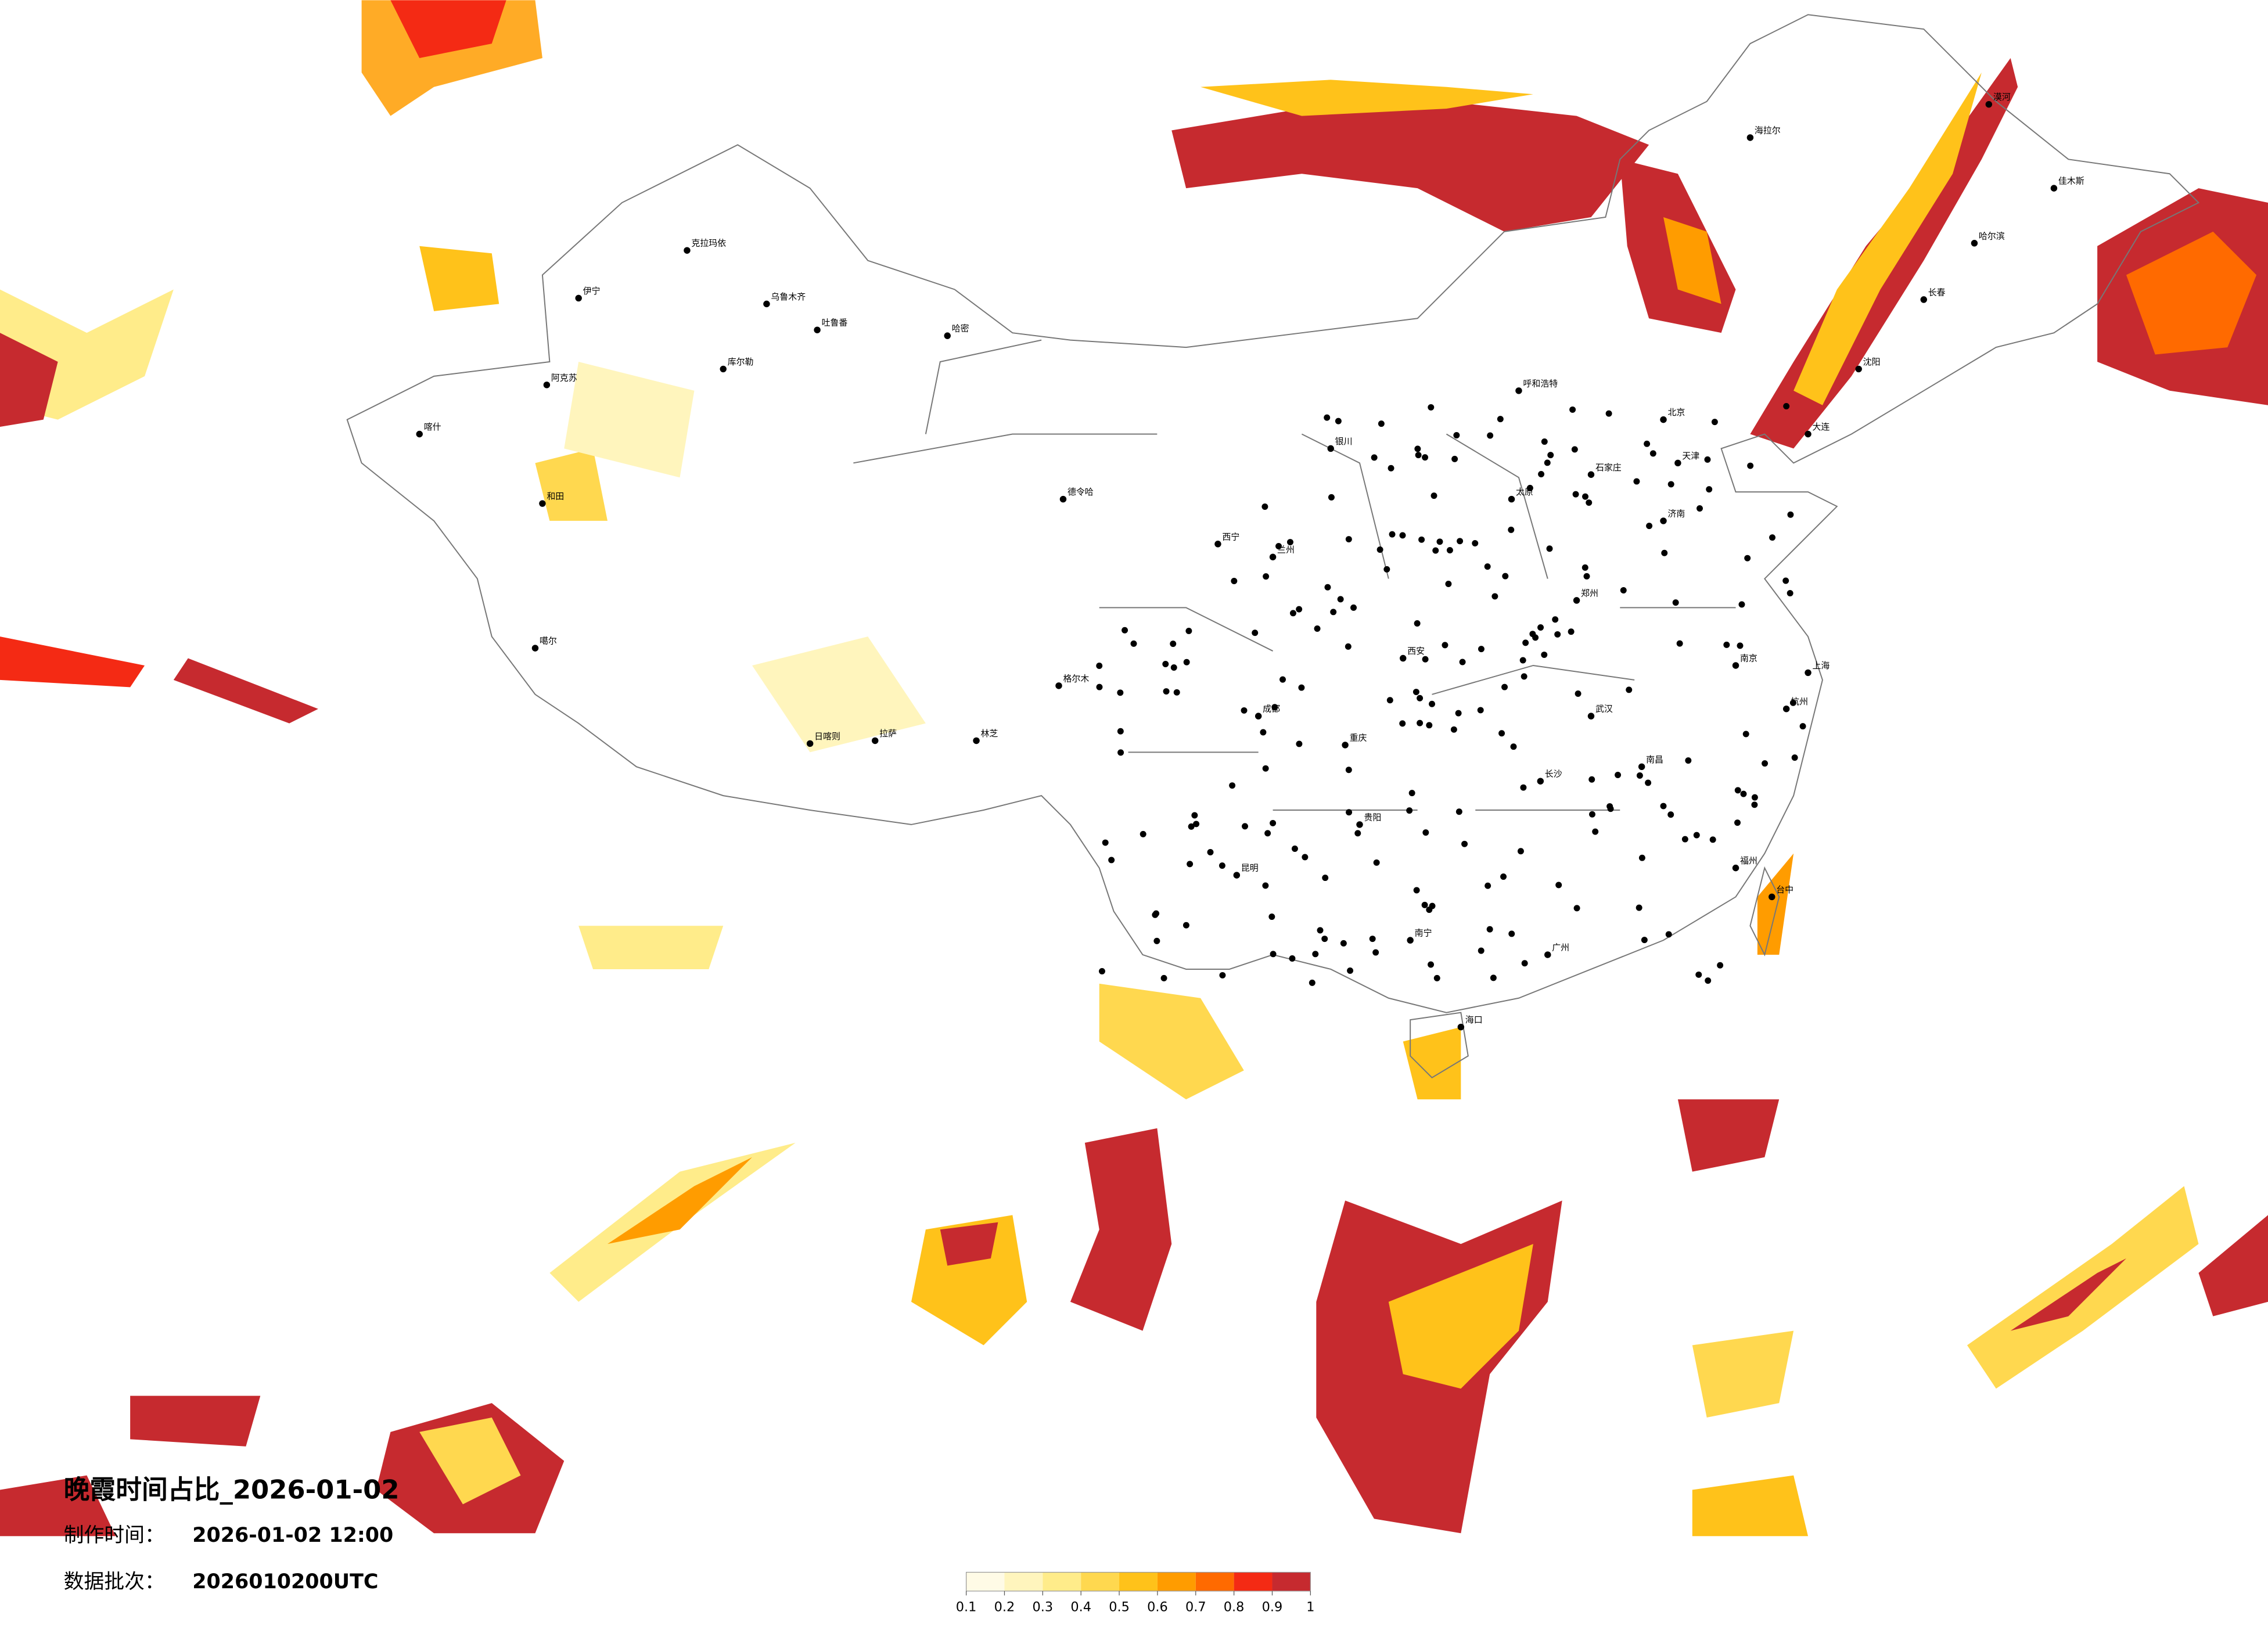 The image size is (2268, 1626). I want to click on colorbar-tick-label: 0.2, so click(1004, 1607).